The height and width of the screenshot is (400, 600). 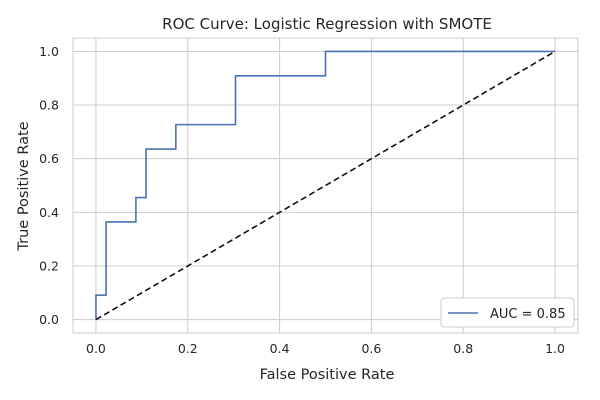 What do you see at coordinates (463, 348) in the screenshot?
I see `x-tick-label: 0.8` at bounding box center [463, 348].